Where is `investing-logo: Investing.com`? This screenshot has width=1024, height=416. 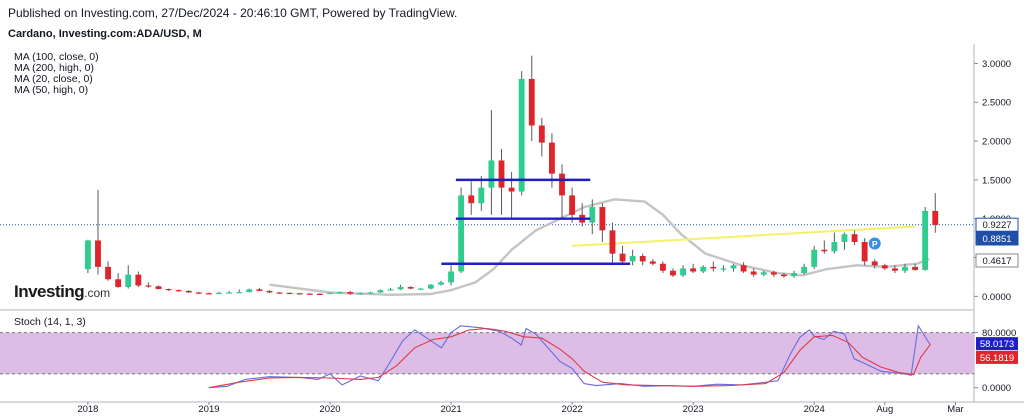 investing-logo: Investing.com is located at coordinates (62, 292).